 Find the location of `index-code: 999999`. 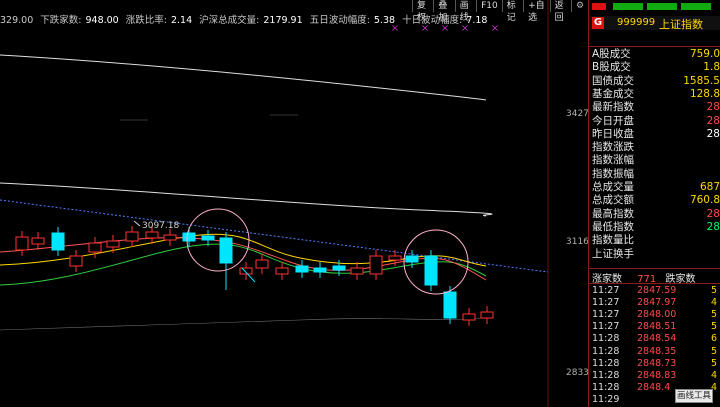

index-code: 999999 is located at coordinates (636, 22).